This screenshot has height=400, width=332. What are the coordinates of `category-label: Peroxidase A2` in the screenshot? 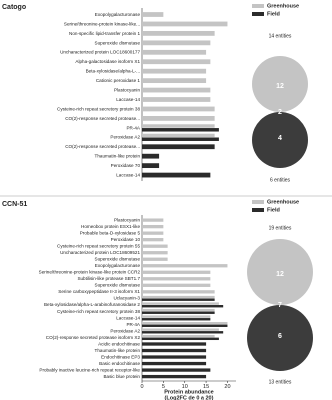 It's located at (125, 330).